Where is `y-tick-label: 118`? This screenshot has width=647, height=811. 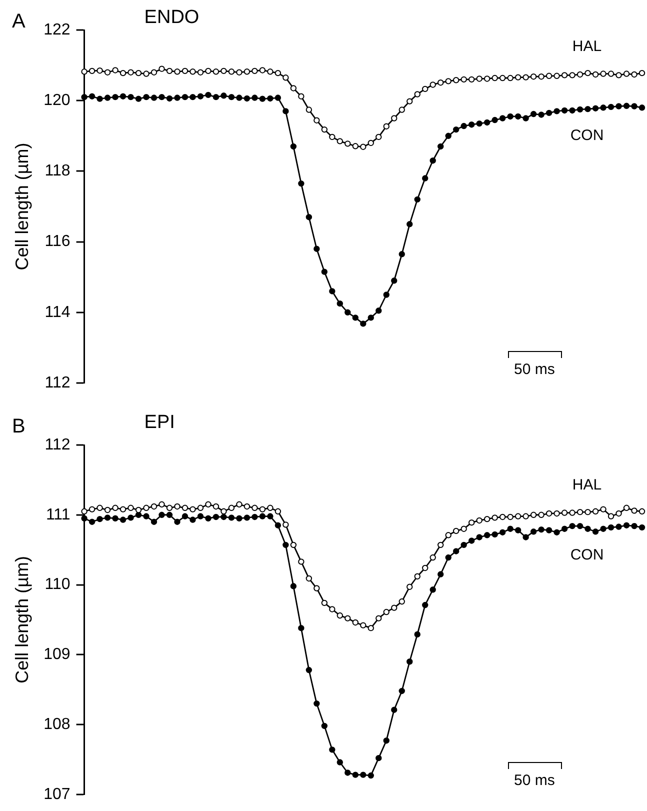
y-tick-label: 118 is located at coordinates (57, 171).